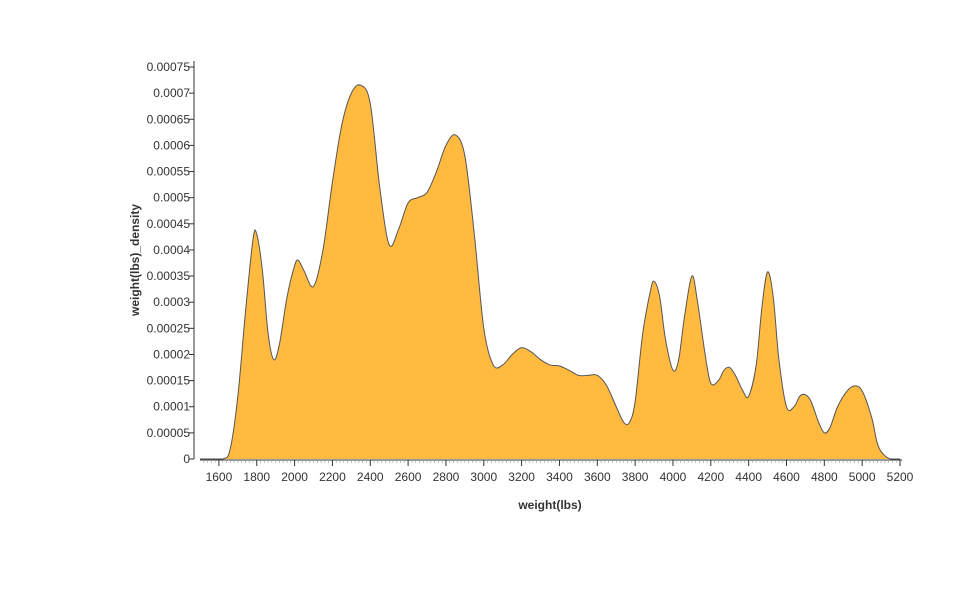 This screenshot has width=963, height=592. I want to click on y-axis-title: weight(lbs)_density, so click(135, 260).